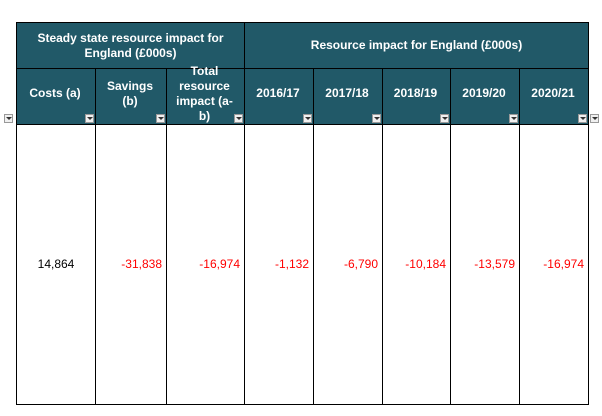  I want to click on column-header: 2016/17, so click(279, 96).